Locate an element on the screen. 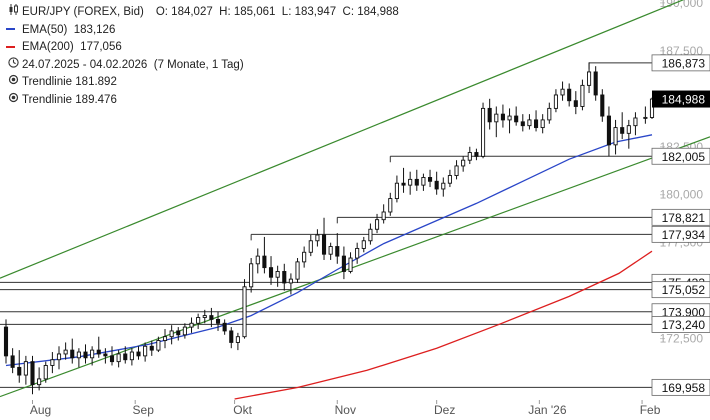 This screenshot has width=710, height=420. ema200-line-icon is located at coordinates (10, 46).